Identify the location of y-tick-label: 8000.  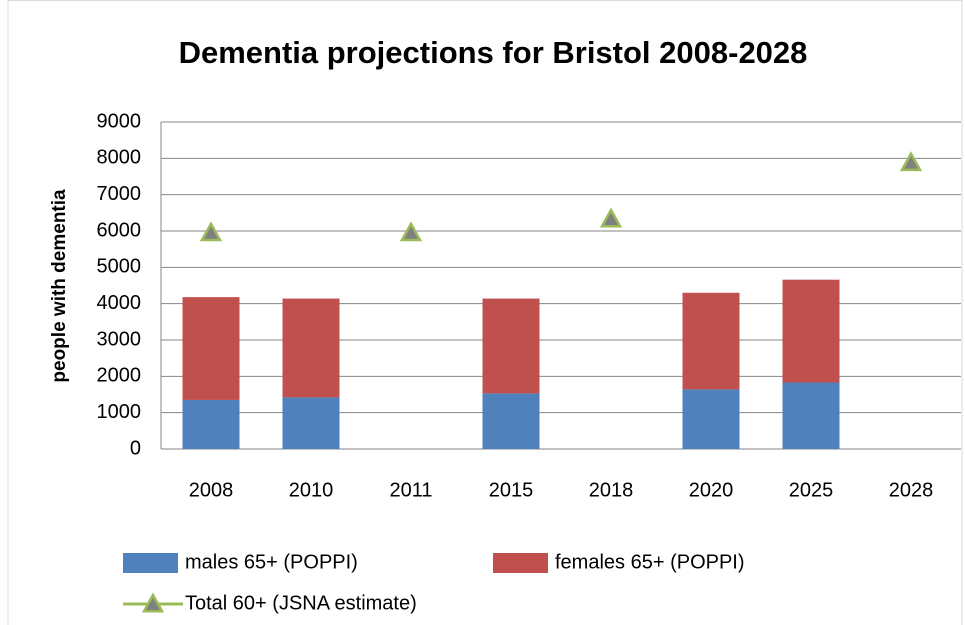
(119, 158).